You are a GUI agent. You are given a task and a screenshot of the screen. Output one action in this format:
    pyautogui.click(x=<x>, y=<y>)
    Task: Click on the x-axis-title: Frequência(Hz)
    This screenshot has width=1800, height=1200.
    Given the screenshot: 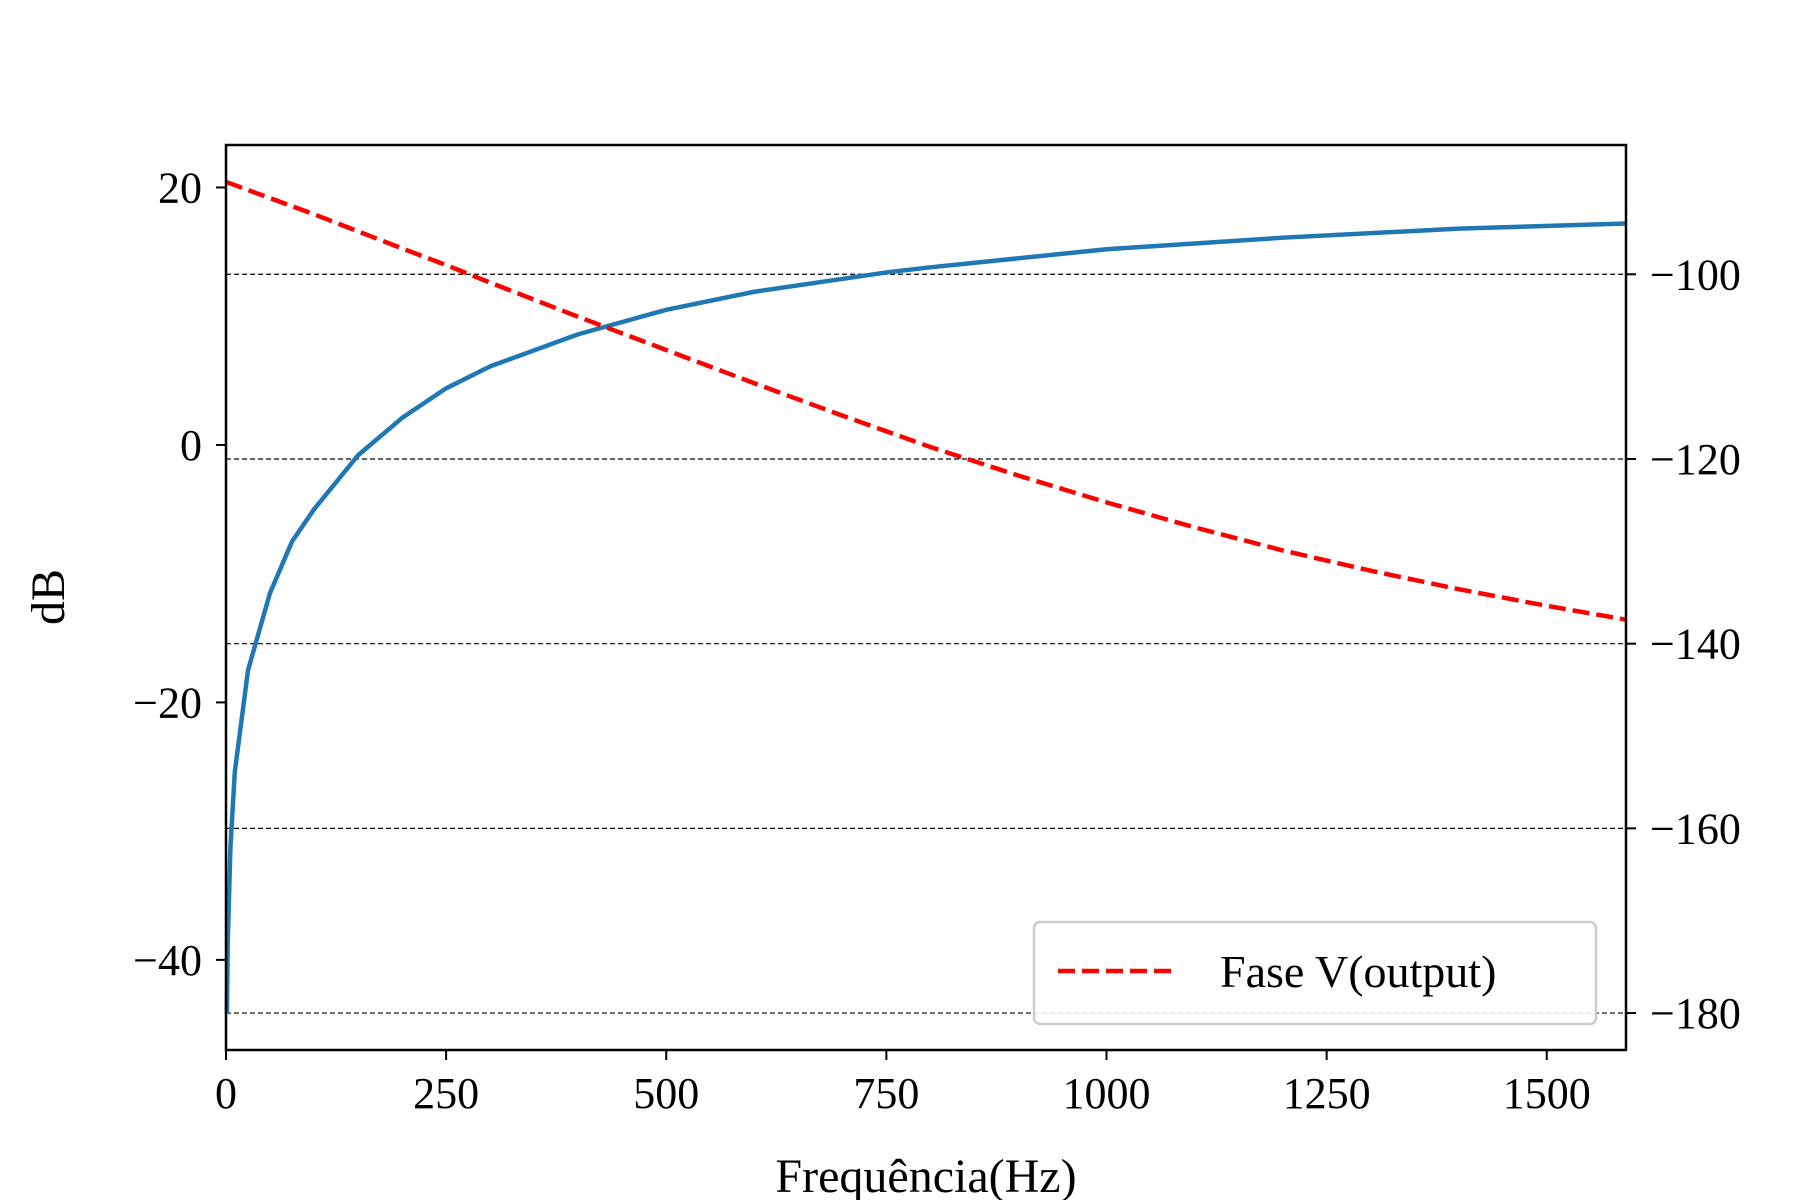 What is the action you would take?
    pyautogui.click(x=925, y=1175)
    